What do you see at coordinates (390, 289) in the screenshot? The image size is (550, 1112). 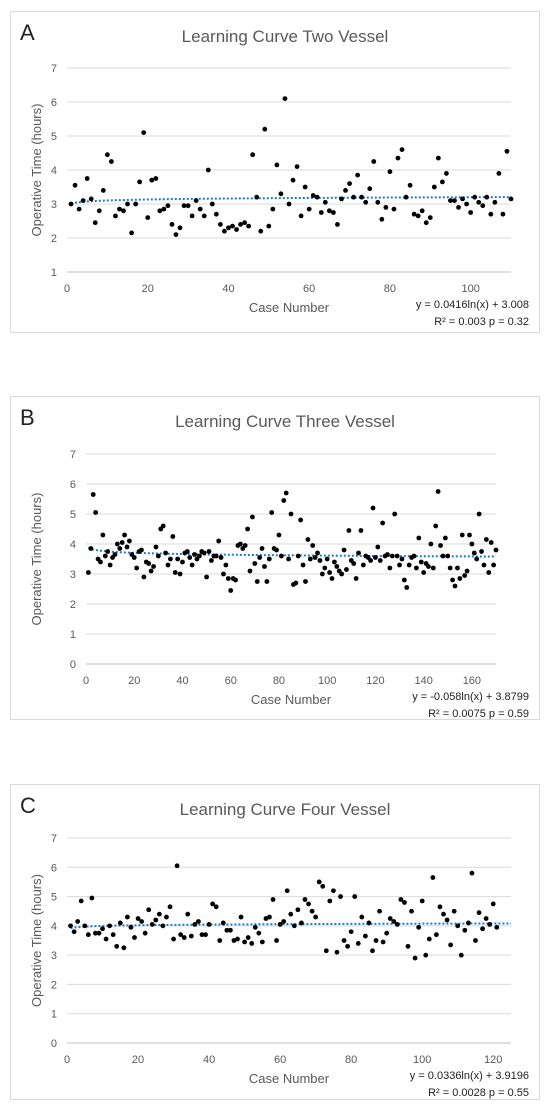 I see `x-tick-label: 80` at bounding box center [390, 289].